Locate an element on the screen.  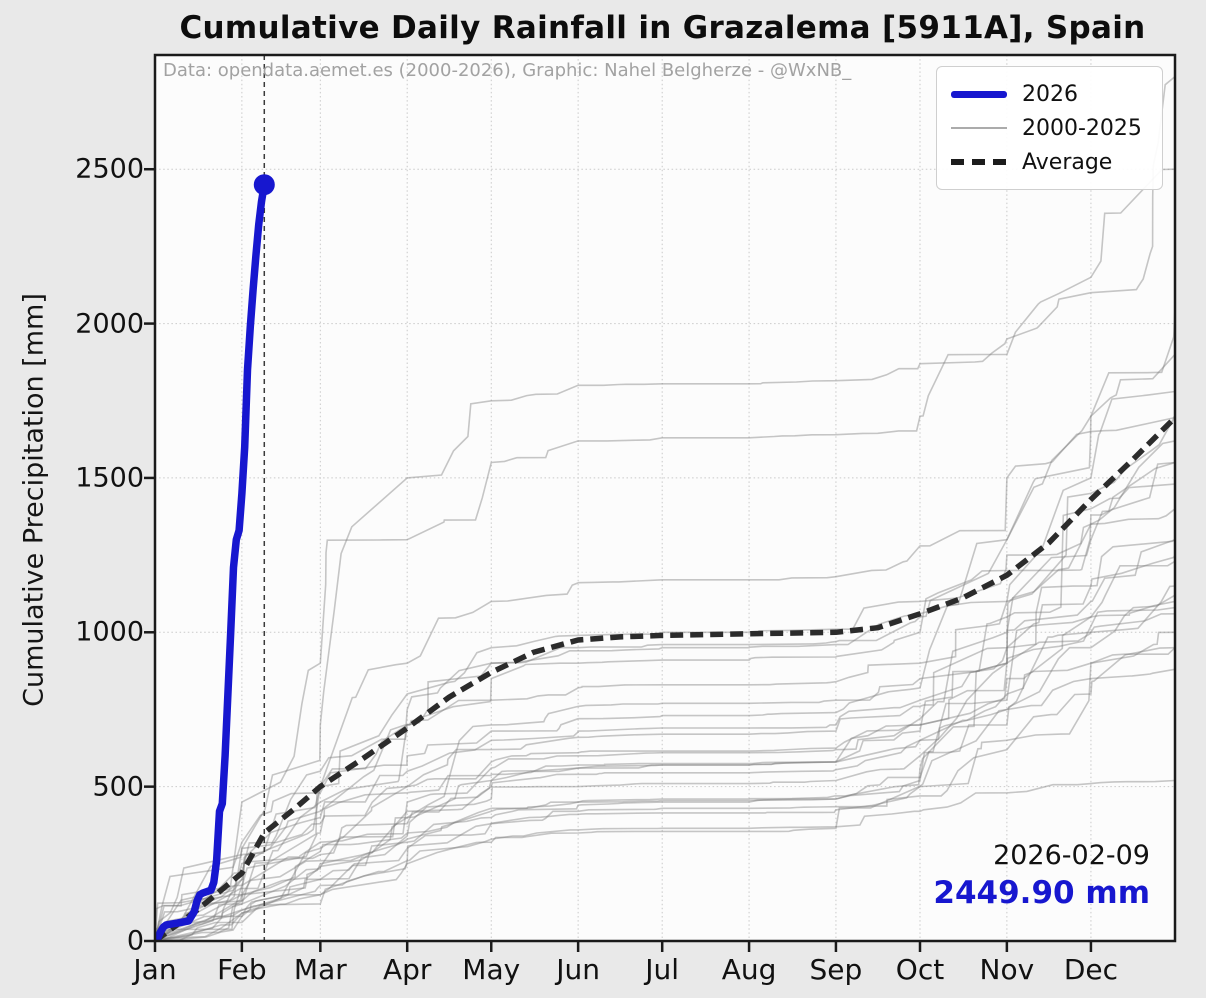
x-tick-label: Mar is located at coordinates (320, 969).